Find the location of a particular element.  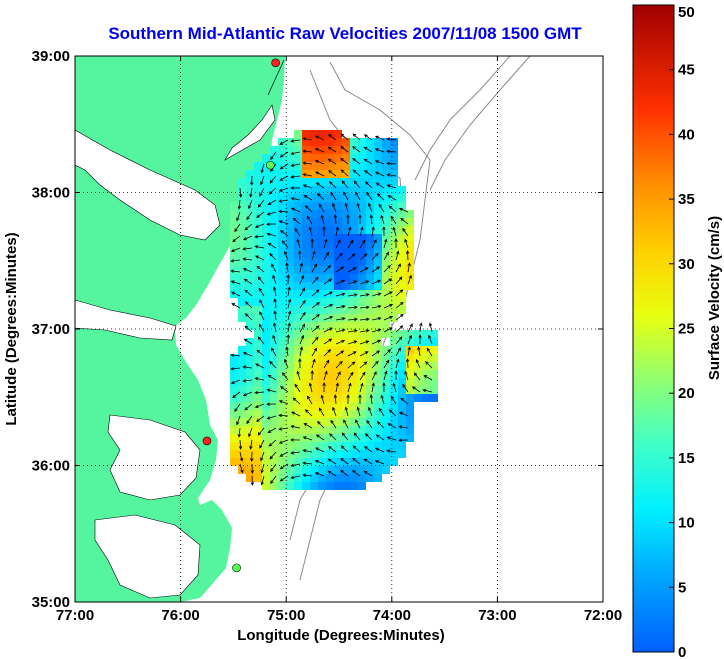

colorbar-tick-label: 45 is located at coordinates (686, 70).